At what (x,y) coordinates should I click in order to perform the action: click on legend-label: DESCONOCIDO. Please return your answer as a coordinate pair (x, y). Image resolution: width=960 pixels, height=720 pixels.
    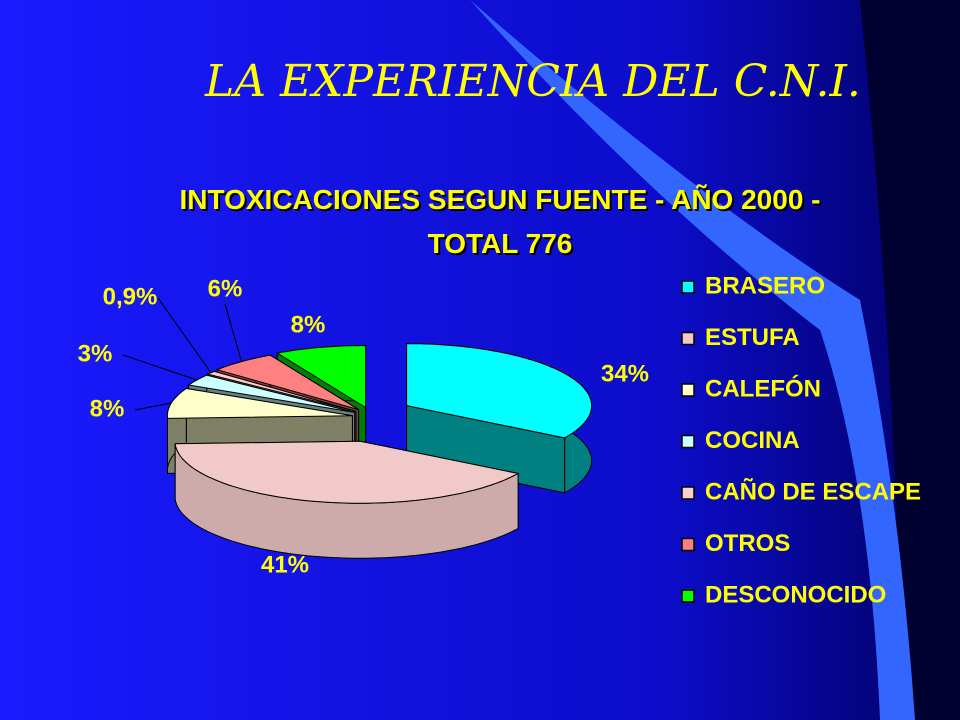
    Looking at the image, I should click on (795, 594).